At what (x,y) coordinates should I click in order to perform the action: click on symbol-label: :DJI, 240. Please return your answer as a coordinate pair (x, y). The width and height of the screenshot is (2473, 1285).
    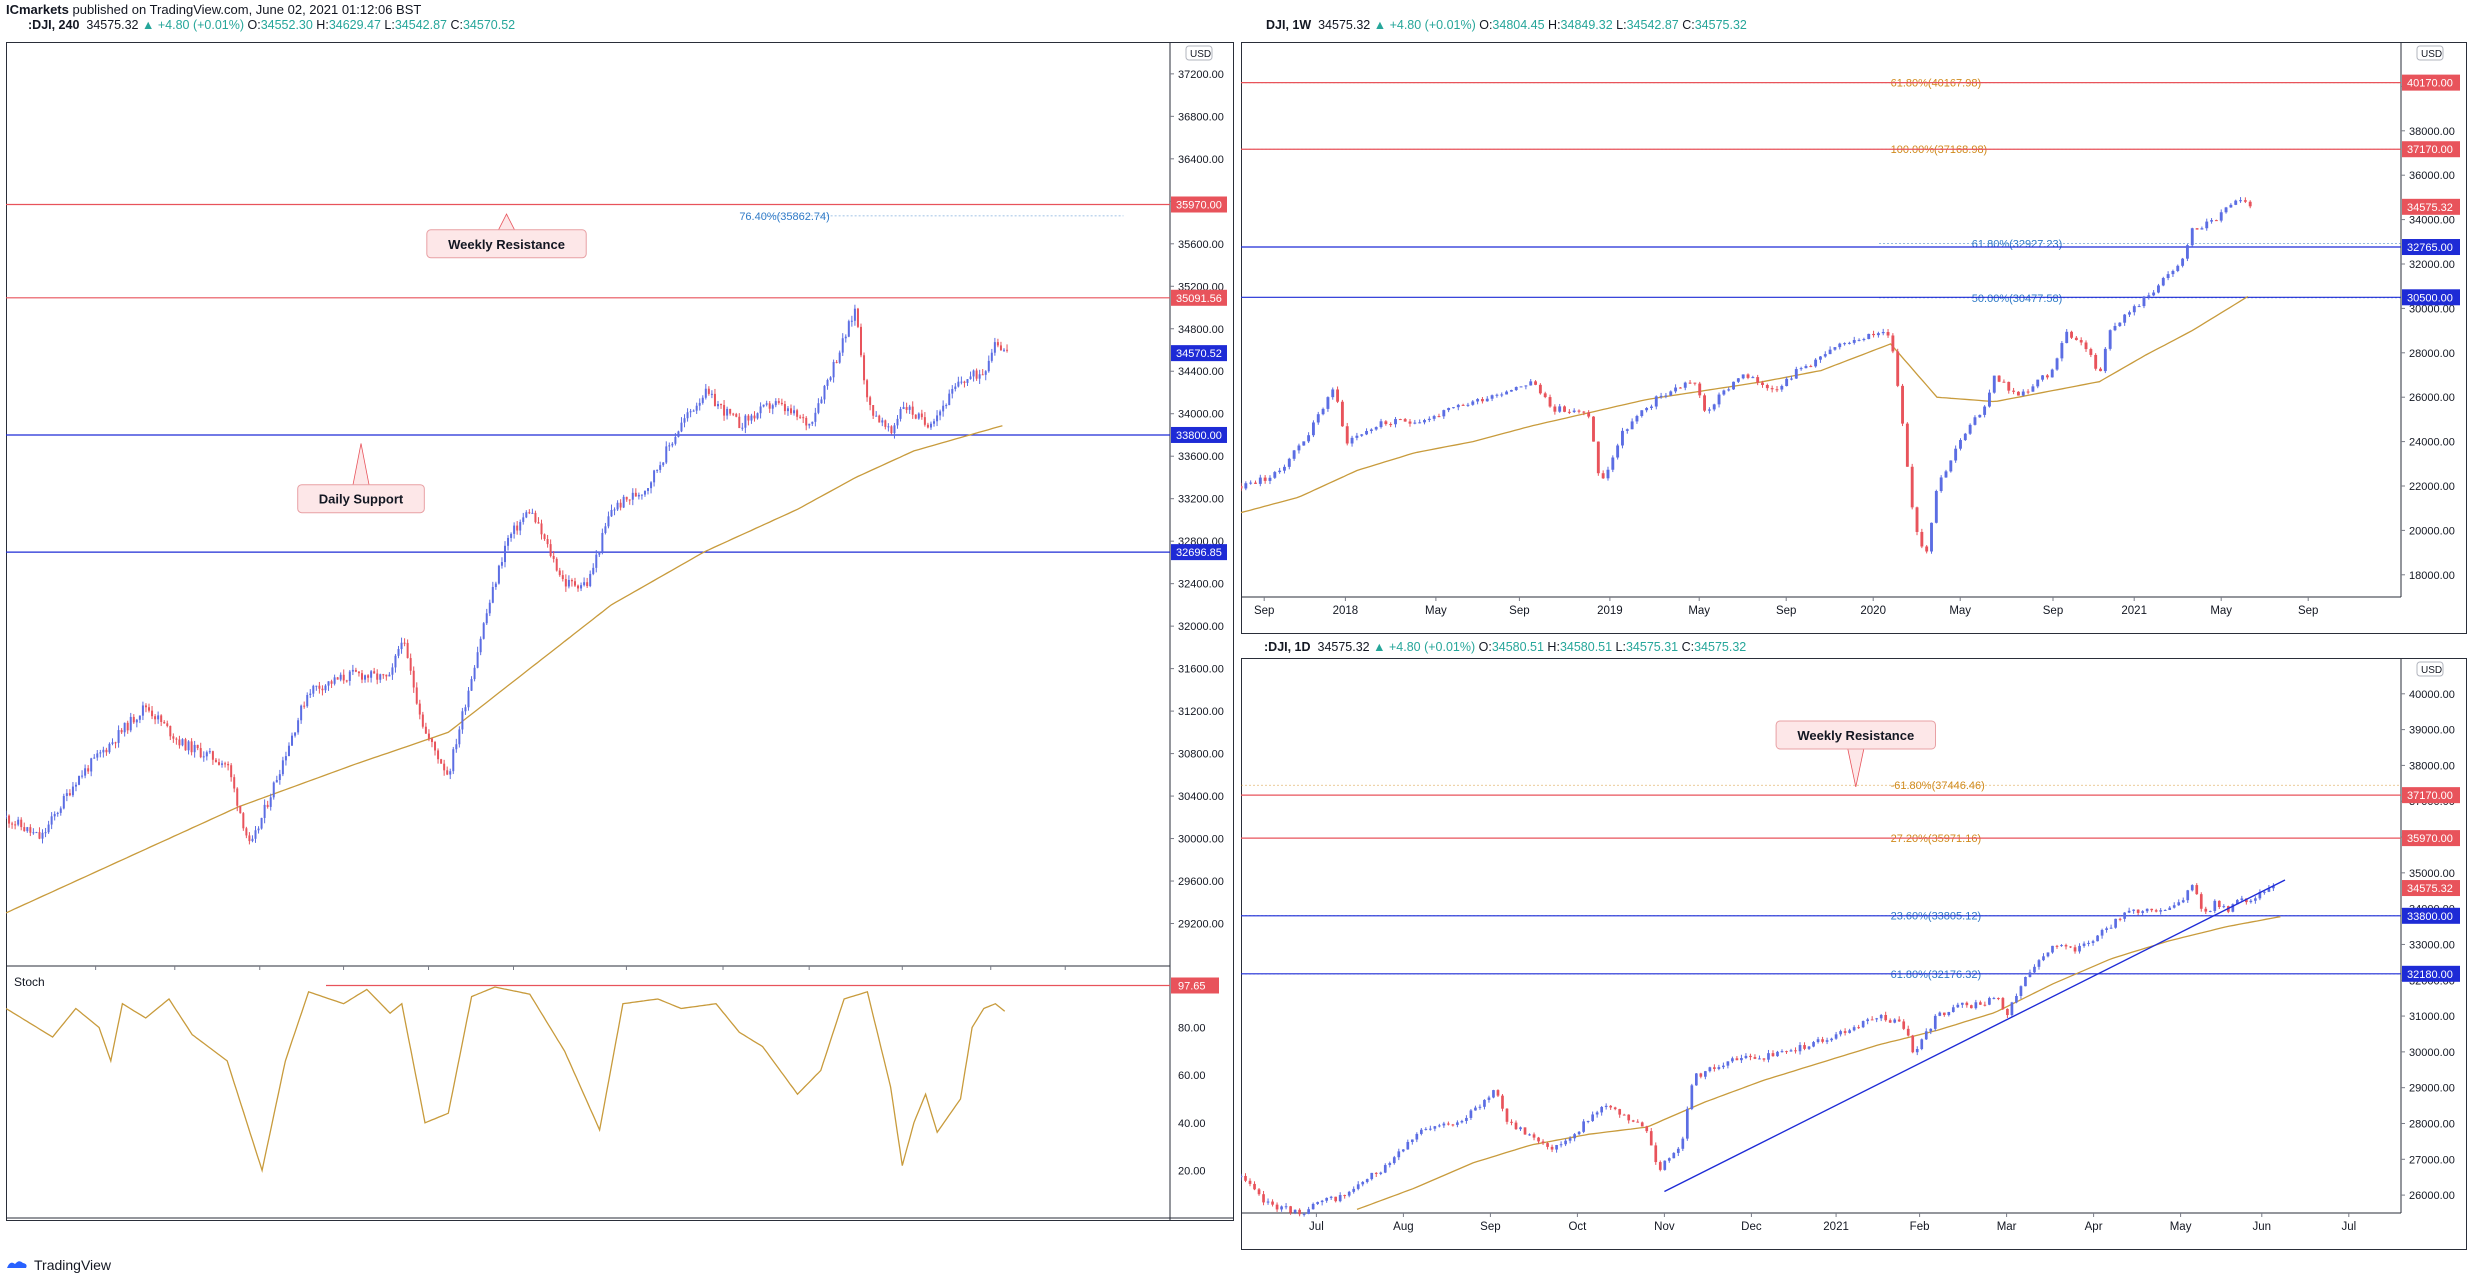
    Looking at the image, I should click on (54, 25).